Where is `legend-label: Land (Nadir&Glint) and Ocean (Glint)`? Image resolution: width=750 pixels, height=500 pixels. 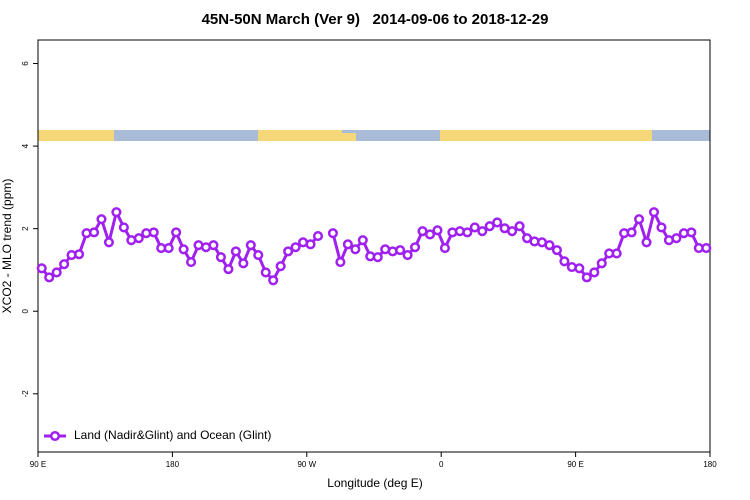 legend-label: Land (Nadir&Glint) and Ocean (Glint) is located at coordinates (172, 435).